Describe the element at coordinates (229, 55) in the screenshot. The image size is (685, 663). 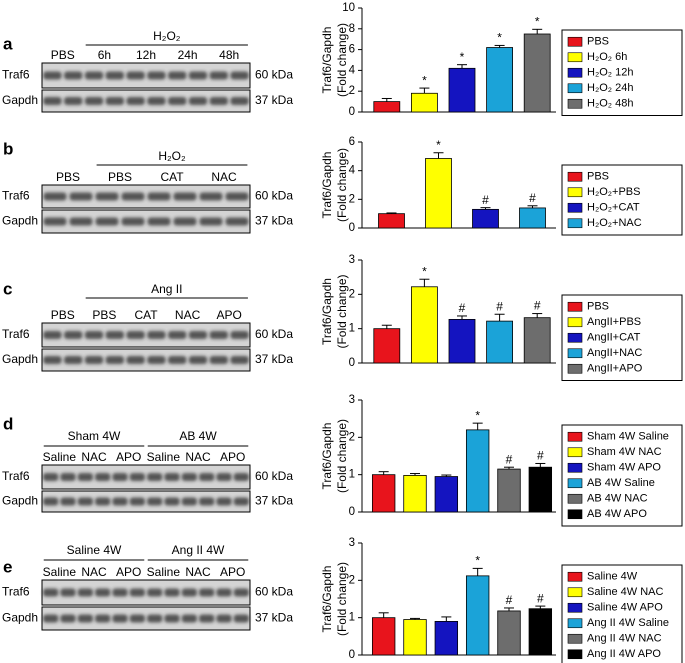
I see `lane-label: 48h` at that location.